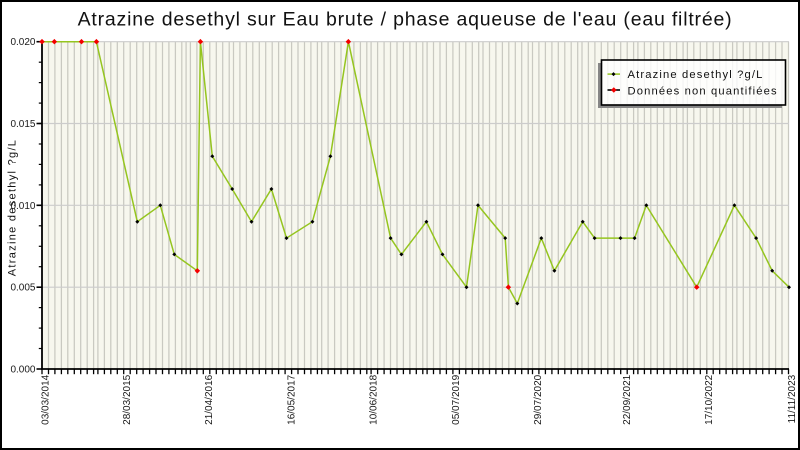  Describe the element at coordinates (538, 399) in the screenshot. I see `svg-text: 29/07/2020` at that location.